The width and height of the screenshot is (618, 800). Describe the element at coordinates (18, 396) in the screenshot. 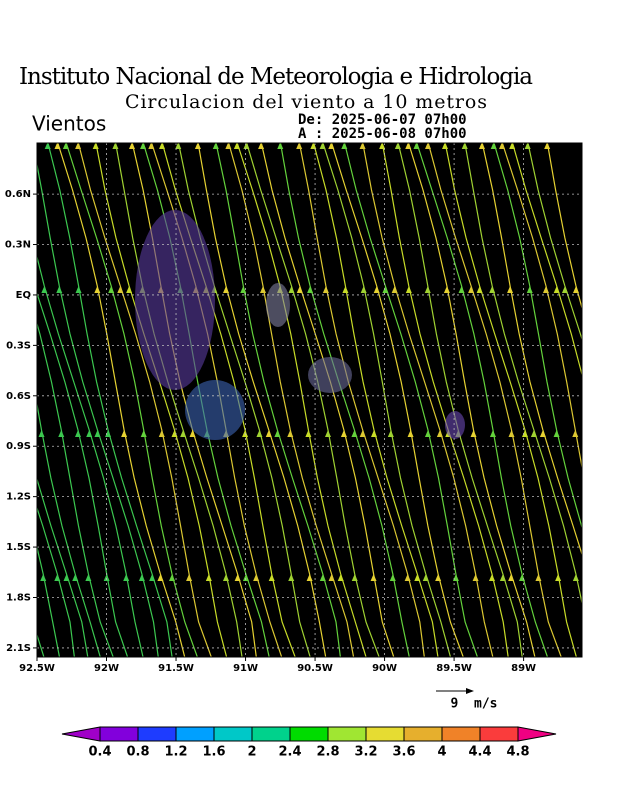

I see `y-tick-label: 0.6S` at that location.